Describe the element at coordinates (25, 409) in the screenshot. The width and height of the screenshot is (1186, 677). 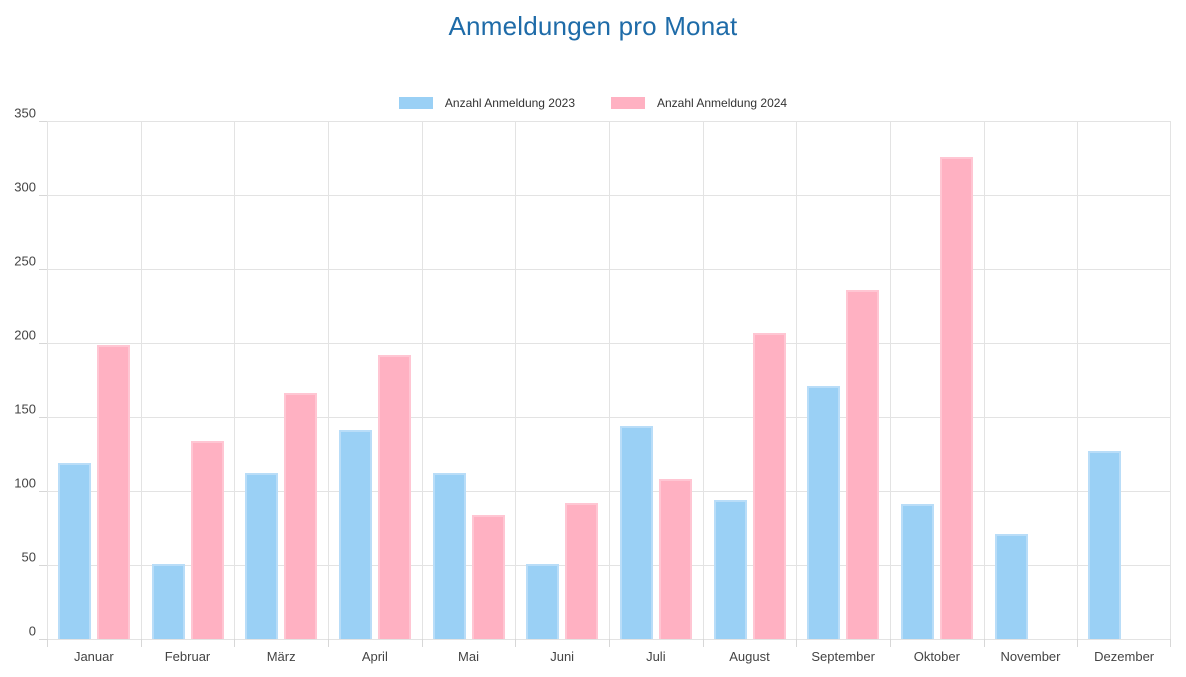
I see `y-axis-label-150: 150` at that location.